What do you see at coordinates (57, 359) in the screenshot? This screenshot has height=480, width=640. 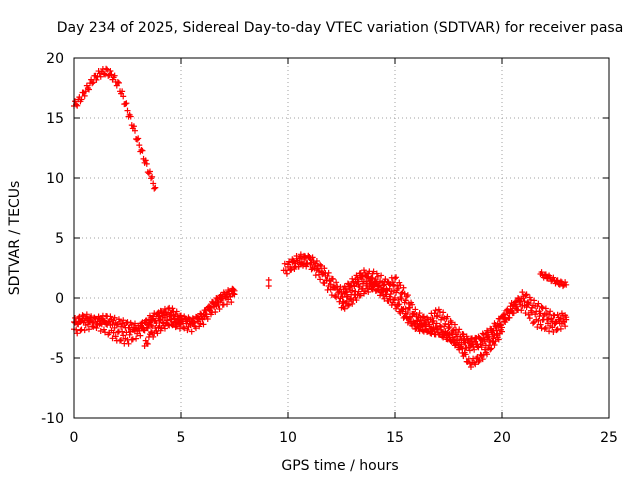 I see `y-tick-label: -5` at bounding box center [57, 359].